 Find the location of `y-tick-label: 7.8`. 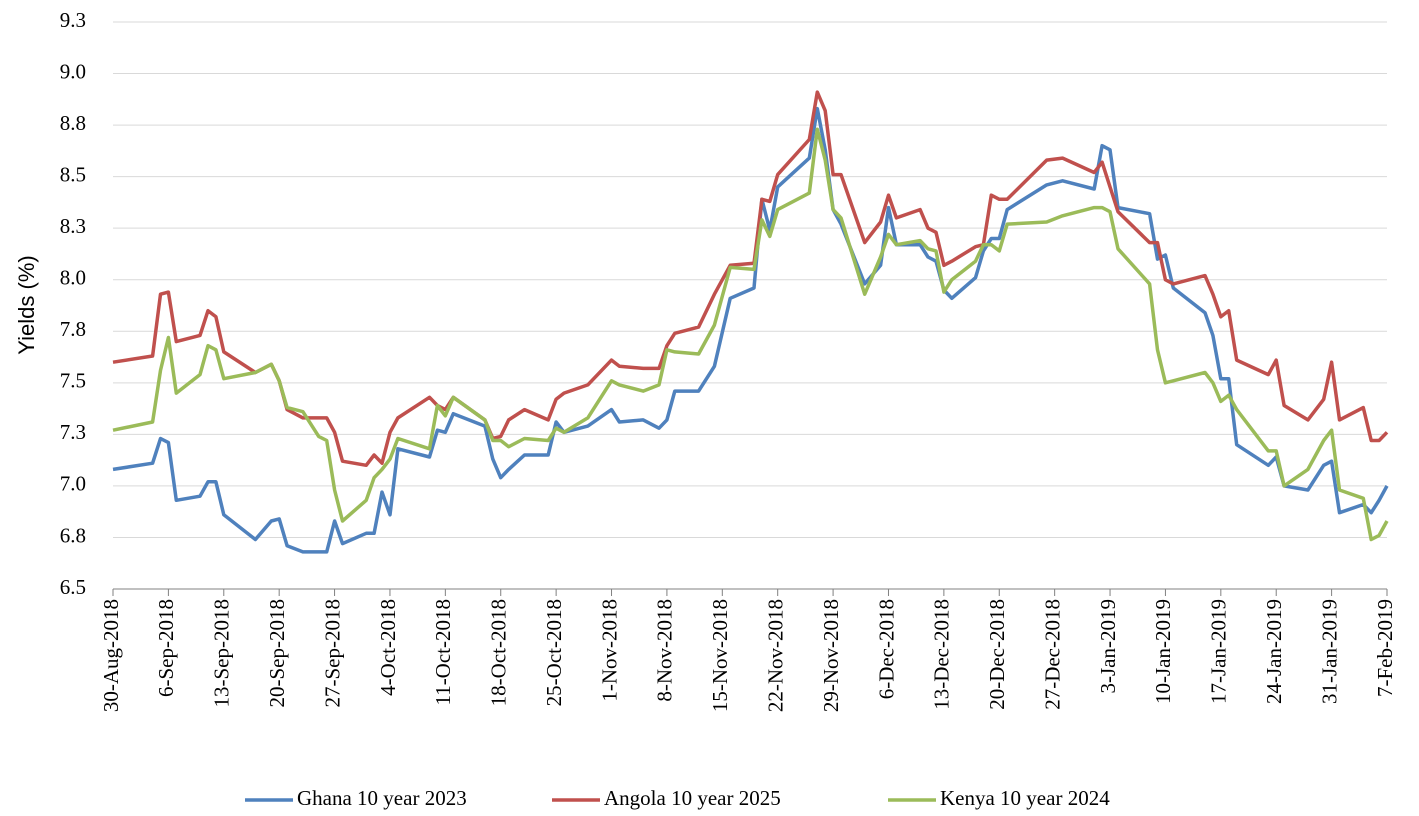

y-tick-label: 7.8 is located at coordinates (73, 329).